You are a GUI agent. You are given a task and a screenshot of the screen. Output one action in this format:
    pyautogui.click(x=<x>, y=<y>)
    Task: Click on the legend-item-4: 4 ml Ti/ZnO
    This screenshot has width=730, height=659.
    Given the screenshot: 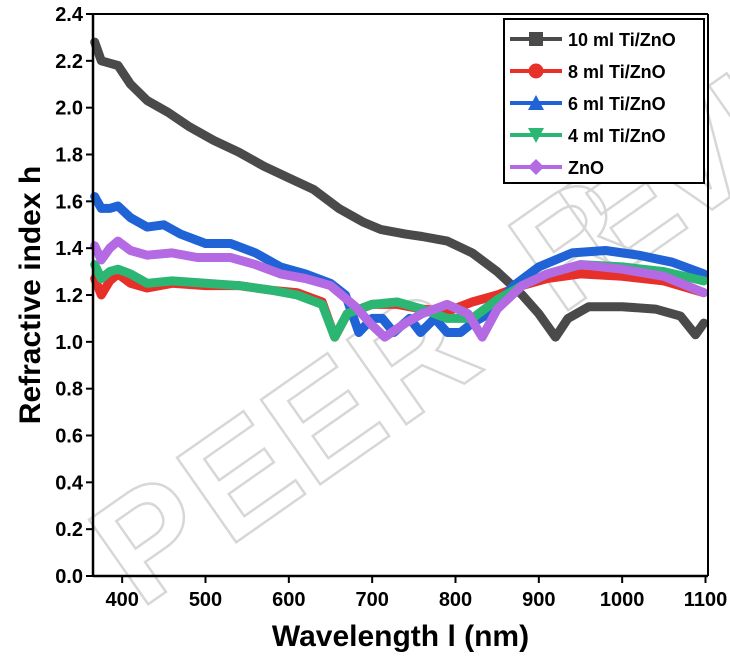 What is the action you would take?
    pyautogui.click(x=588, y=136)
    